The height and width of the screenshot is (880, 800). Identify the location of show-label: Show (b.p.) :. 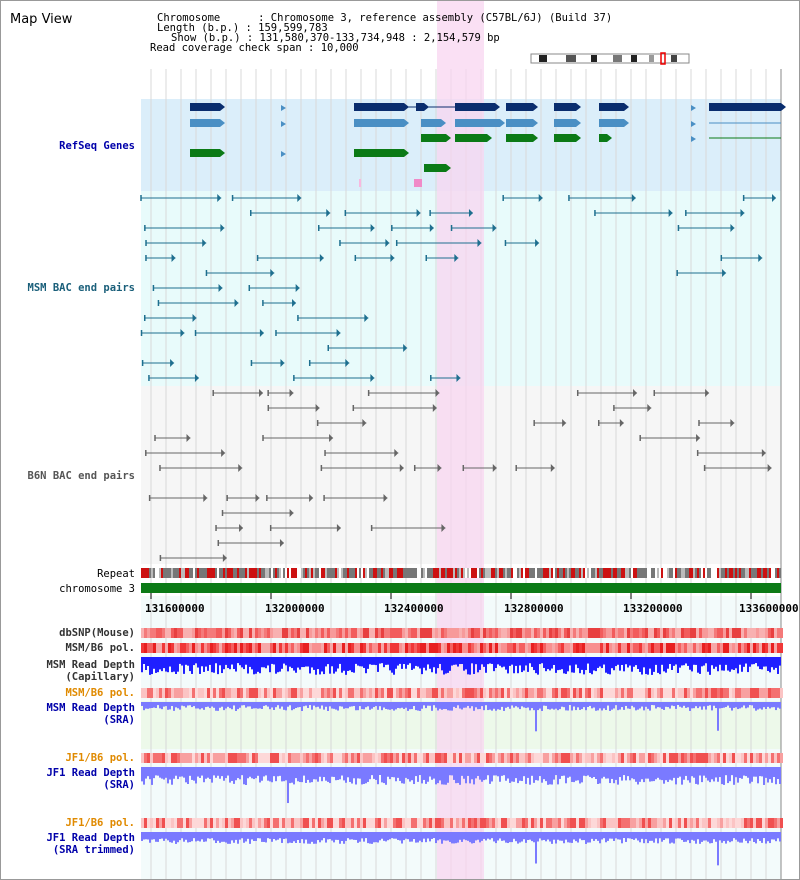
(215, 38).